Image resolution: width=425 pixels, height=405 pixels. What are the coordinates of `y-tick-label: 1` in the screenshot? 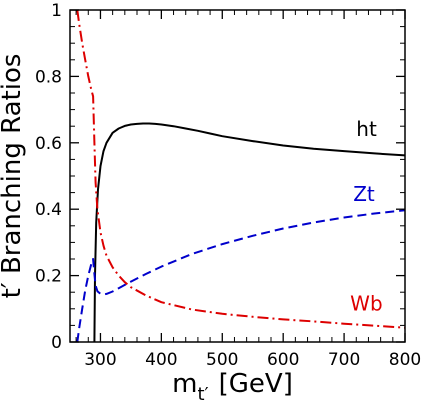 It's located at (56, 11).